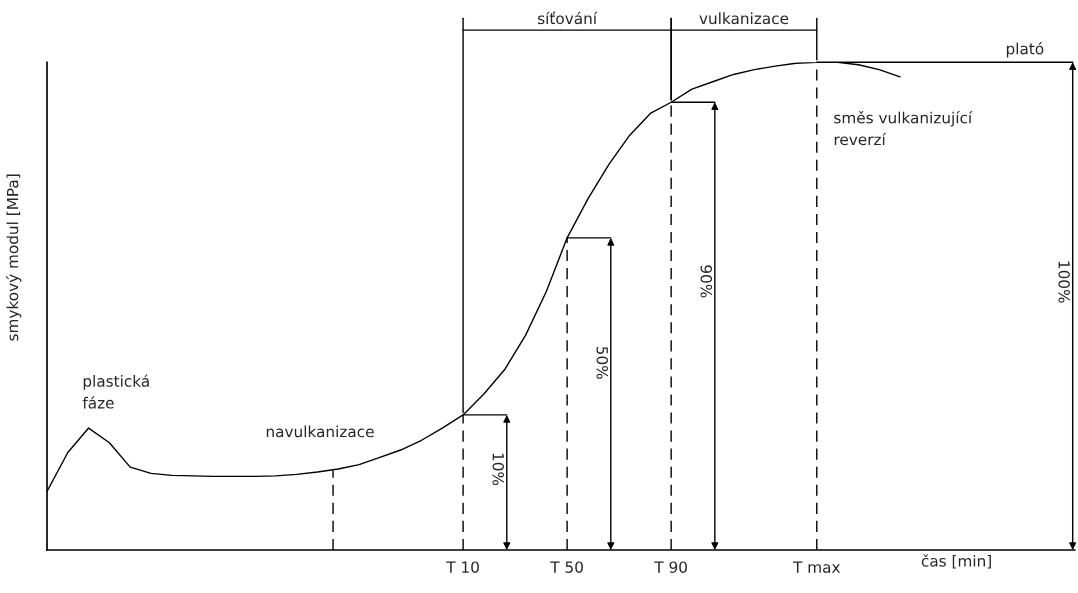 The width and height of the screenshot is (1078, 593). Describe the element at coordinates (1025, 49) in the screenshot. I see `ref-line-label: plató` at that location.